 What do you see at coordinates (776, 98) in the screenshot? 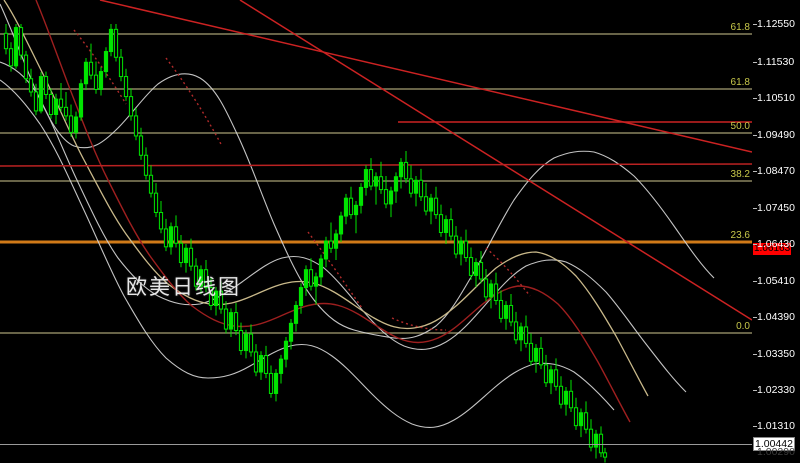
I see `price-axis-label: 1.10510` at bounding box center [776, 98].